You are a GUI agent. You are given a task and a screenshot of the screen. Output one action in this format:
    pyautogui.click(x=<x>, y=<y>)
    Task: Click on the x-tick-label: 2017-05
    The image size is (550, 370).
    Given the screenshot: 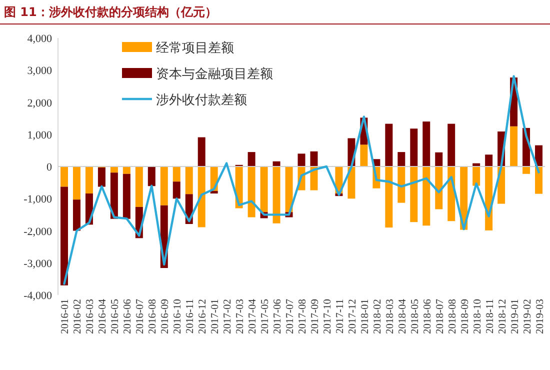 What is the action you would take?
    pyautogui.click(x=266, y=316)
    